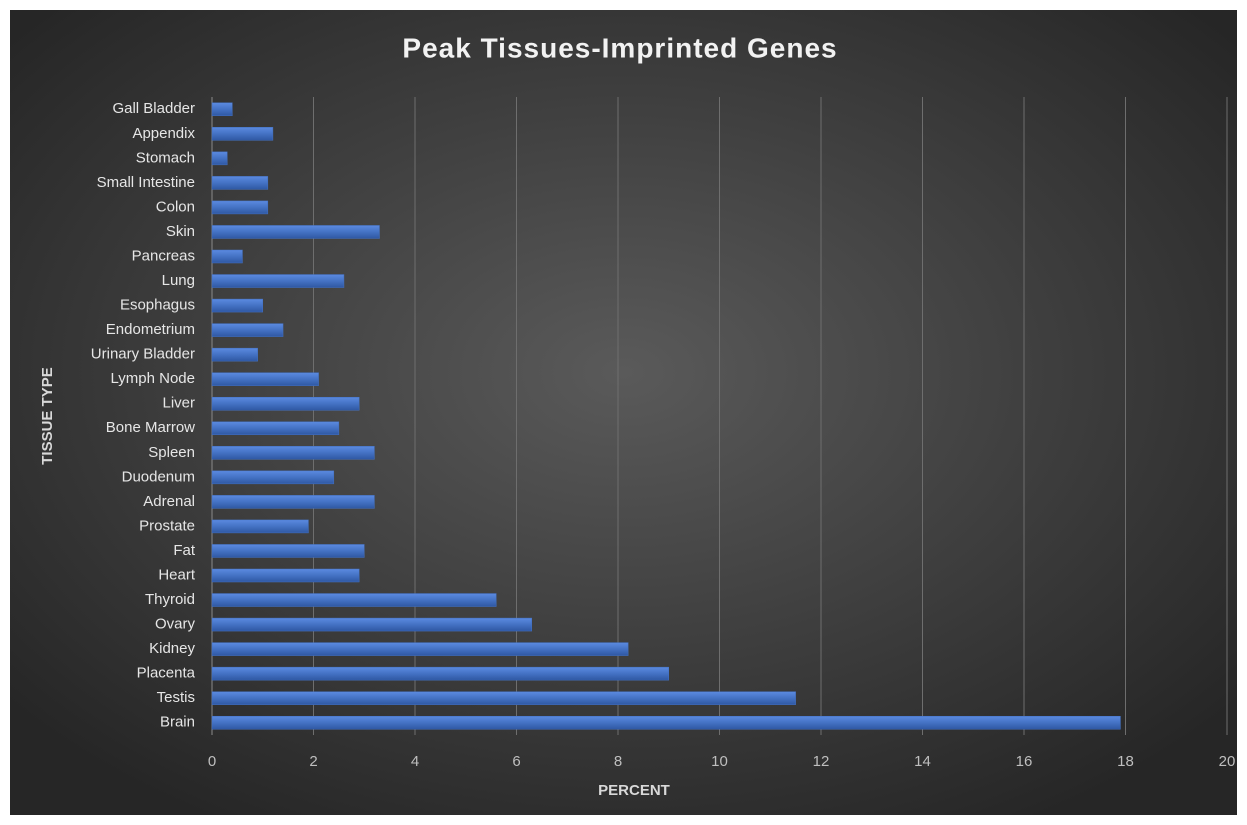  I want to click on x-axis-label: PERCENT, so click(634, 790).